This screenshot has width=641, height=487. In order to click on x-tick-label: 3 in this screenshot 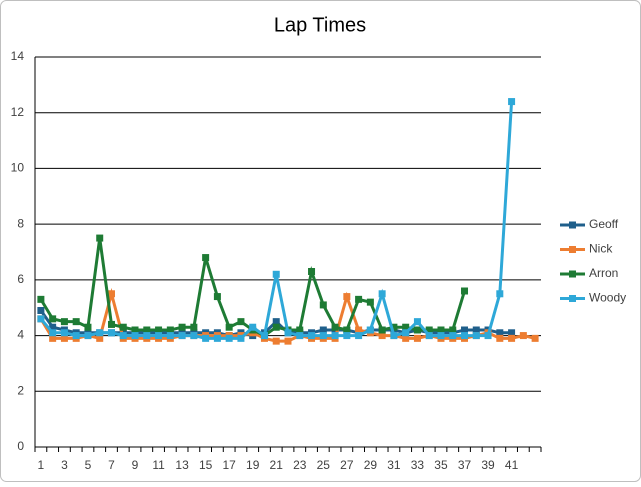, I will do `click(64, 465)`.